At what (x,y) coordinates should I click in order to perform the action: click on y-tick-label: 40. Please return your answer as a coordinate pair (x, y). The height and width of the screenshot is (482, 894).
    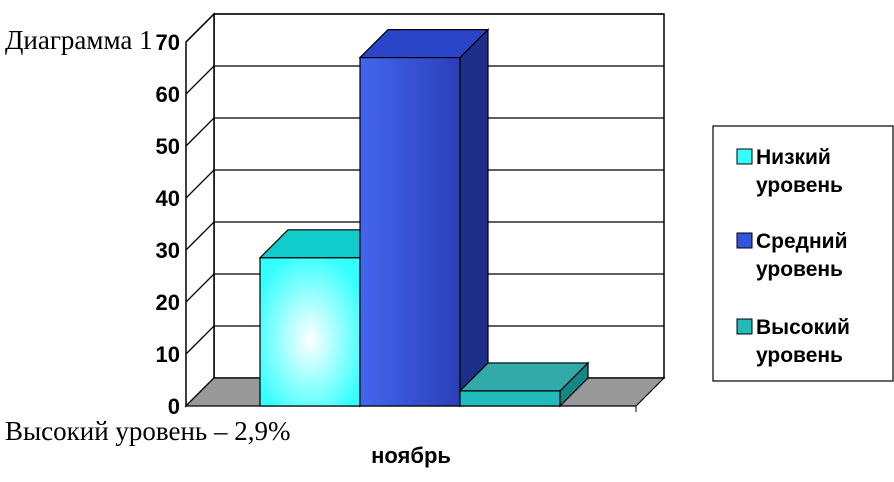
    Looking at the image, I should click on (168, 198).